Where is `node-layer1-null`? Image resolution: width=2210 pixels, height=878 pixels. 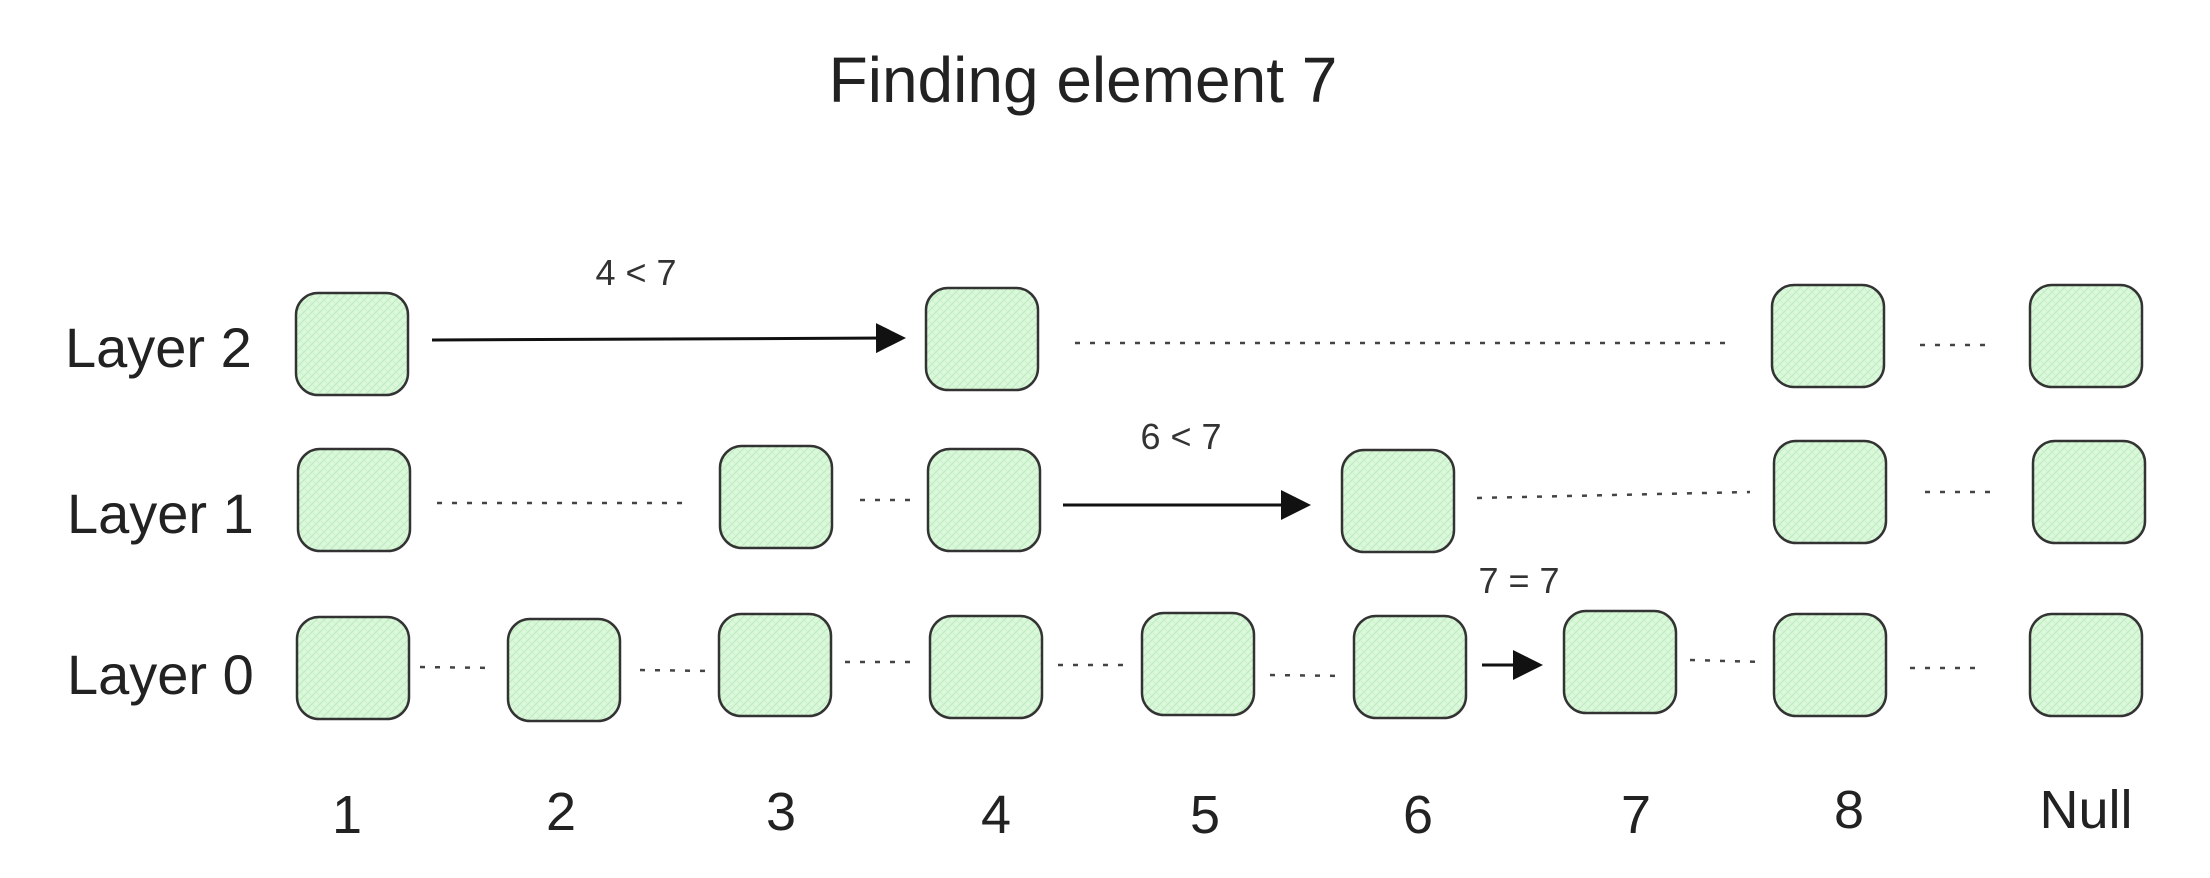 node-layer1-null is located at coordinates (2089, 492).